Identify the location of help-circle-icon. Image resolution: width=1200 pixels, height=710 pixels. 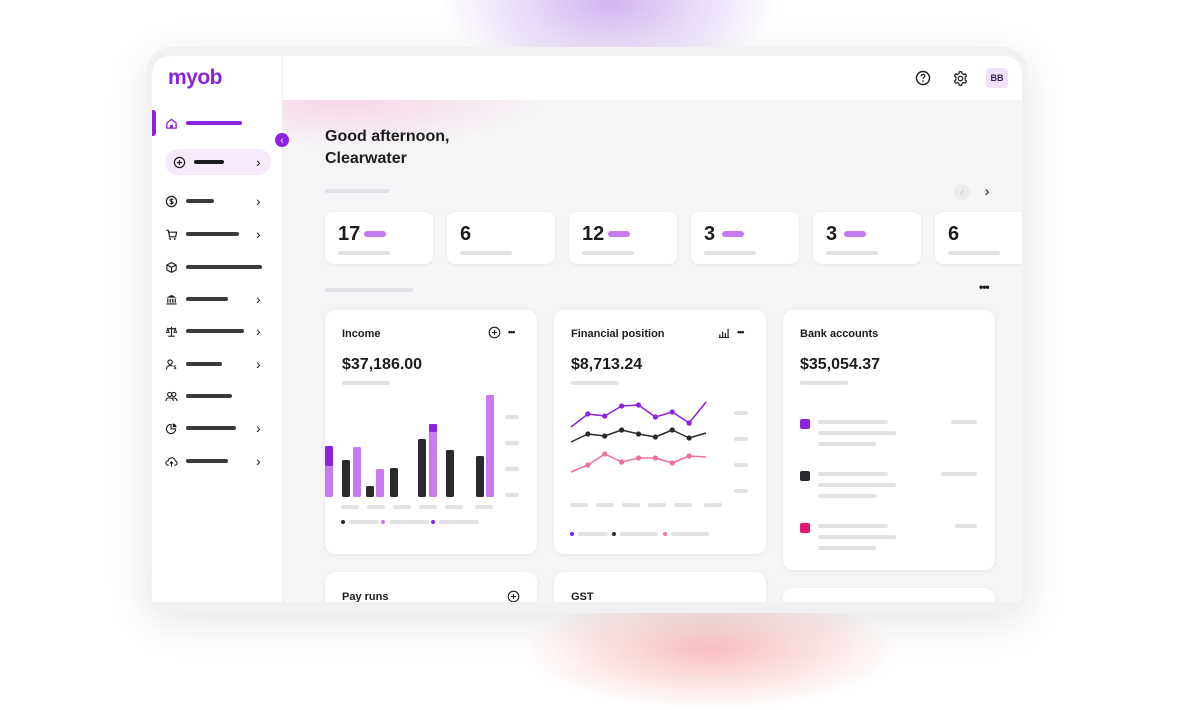
(923, 78).